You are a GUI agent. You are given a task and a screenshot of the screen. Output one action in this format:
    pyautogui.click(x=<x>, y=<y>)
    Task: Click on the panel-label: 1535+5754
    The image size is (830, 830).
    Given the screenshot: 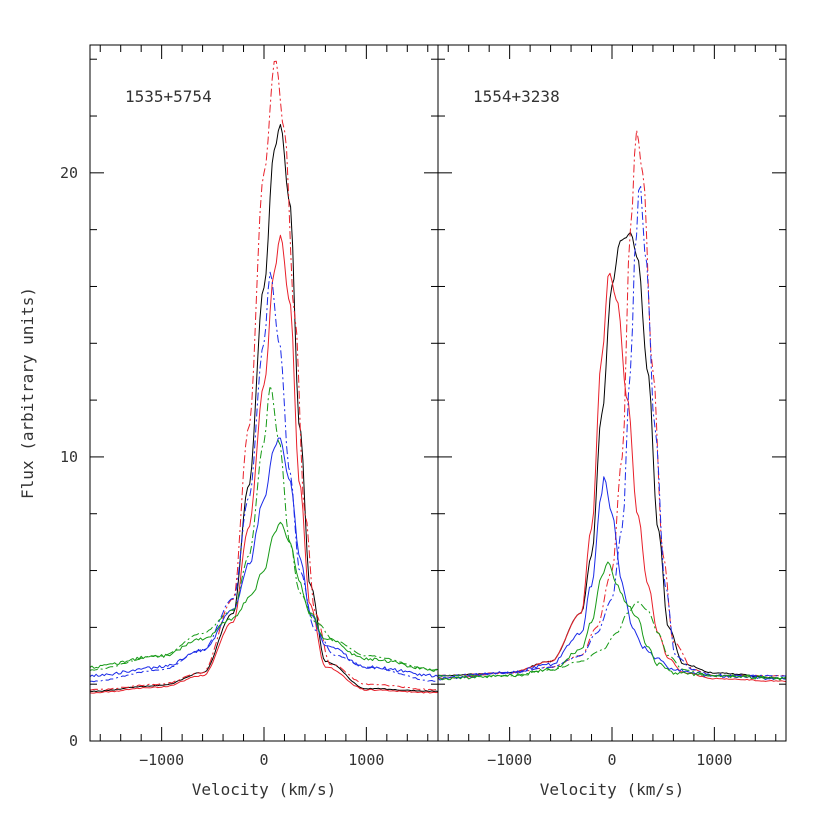 What is the action you would take?
    pyautogui.click(x=168, y=96)
    